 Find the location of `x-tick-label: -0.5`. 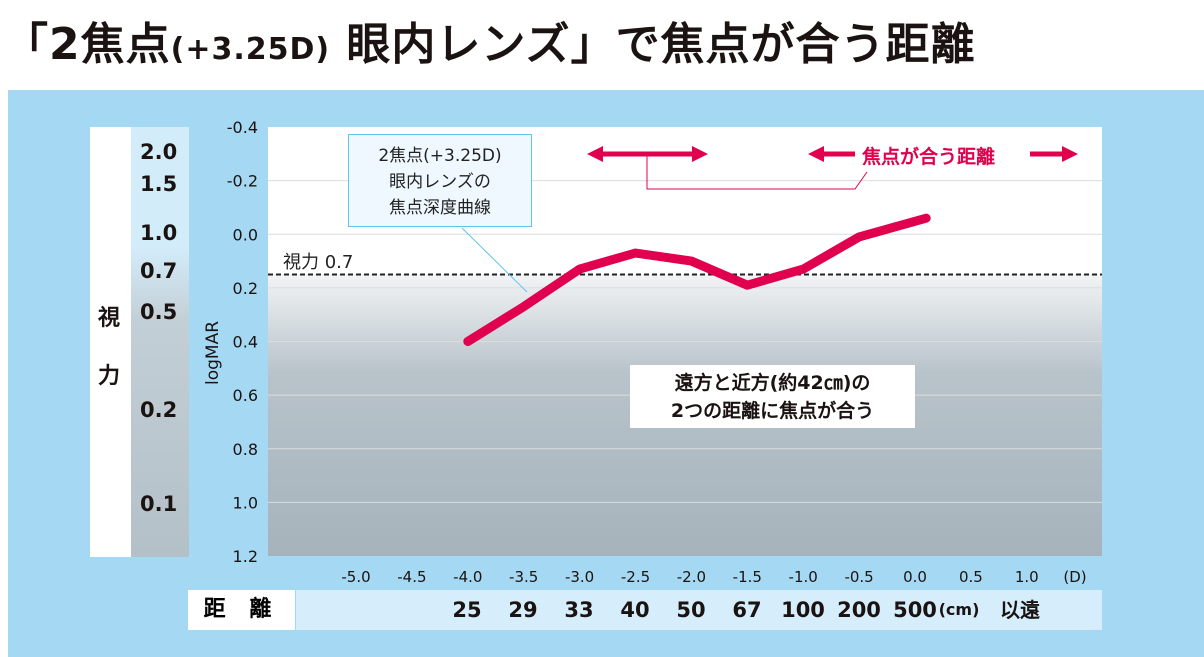

x-tick-label: -0.5 is located at coordinates (858, 577).